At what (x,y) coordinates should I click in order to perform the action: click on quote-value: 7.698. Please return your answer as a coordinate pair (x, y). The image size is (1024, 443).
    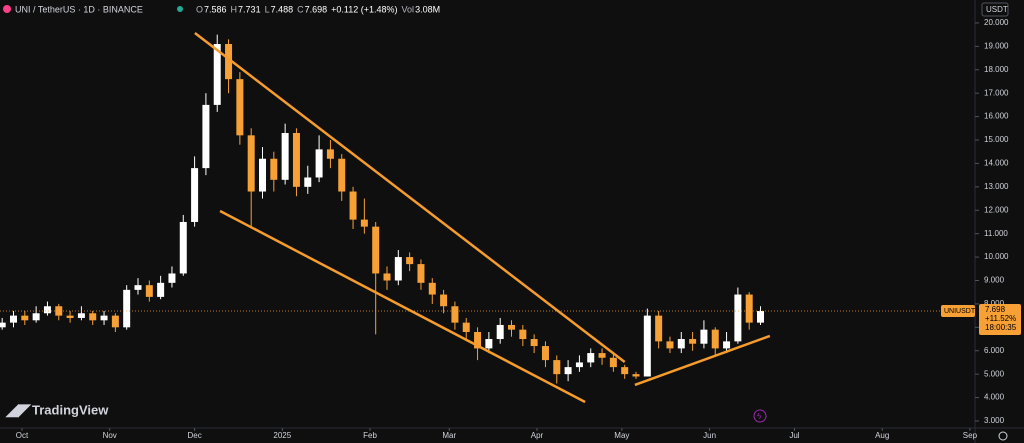
    Looking at the image, I should click on (316, 9).